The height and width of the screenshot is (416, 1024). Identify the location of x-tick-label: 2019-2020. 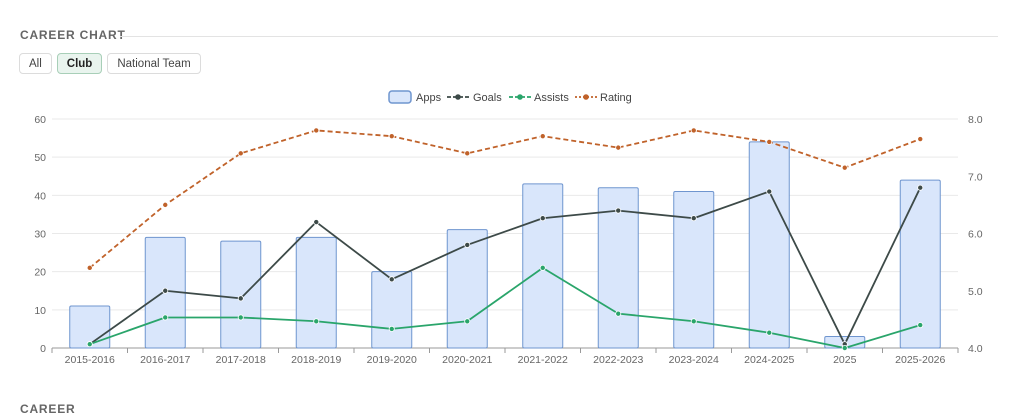
(392, 360).